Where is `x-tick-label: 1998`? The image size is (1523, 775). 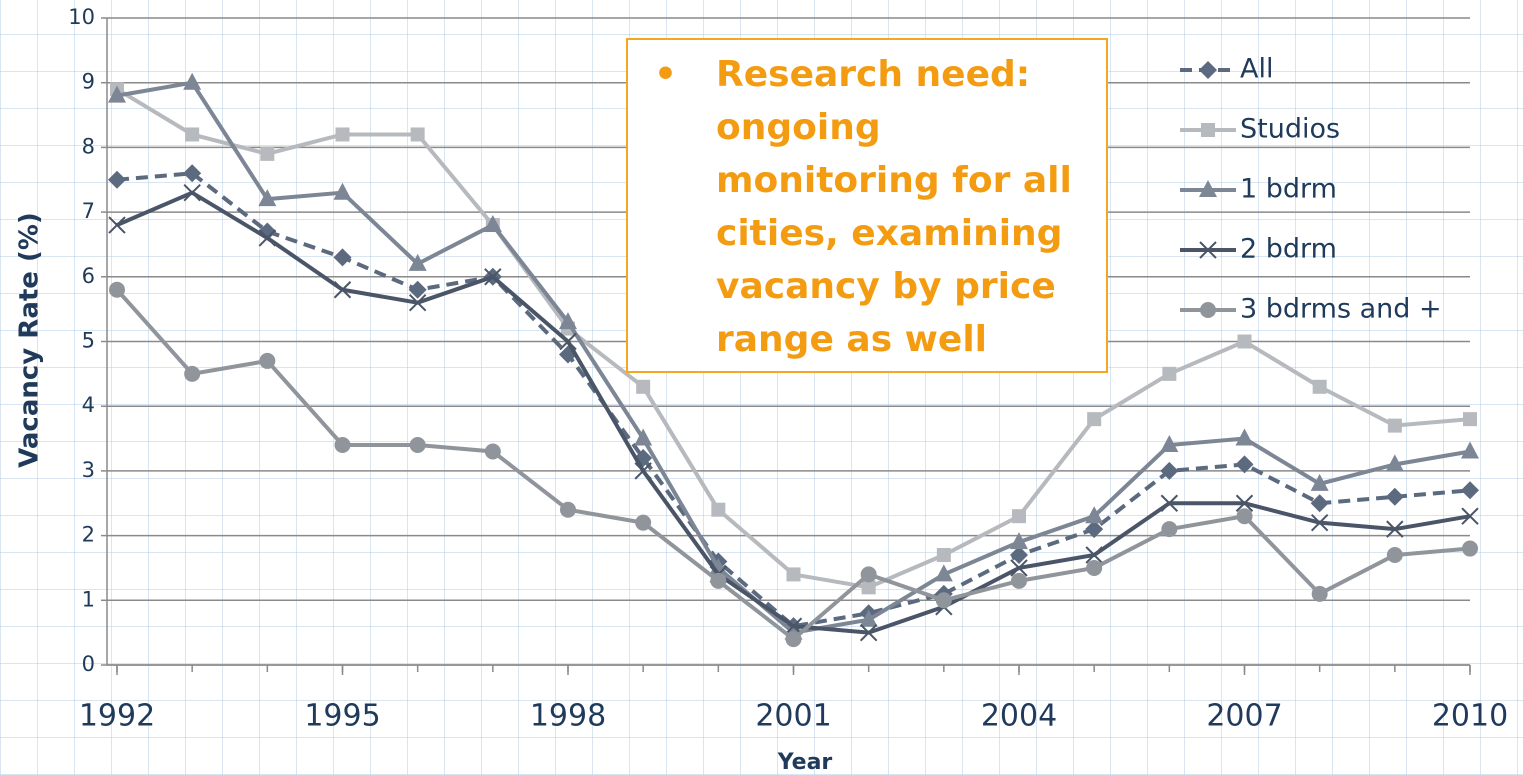 x-tick-label: 1998 is located at coordinates (568, 716).